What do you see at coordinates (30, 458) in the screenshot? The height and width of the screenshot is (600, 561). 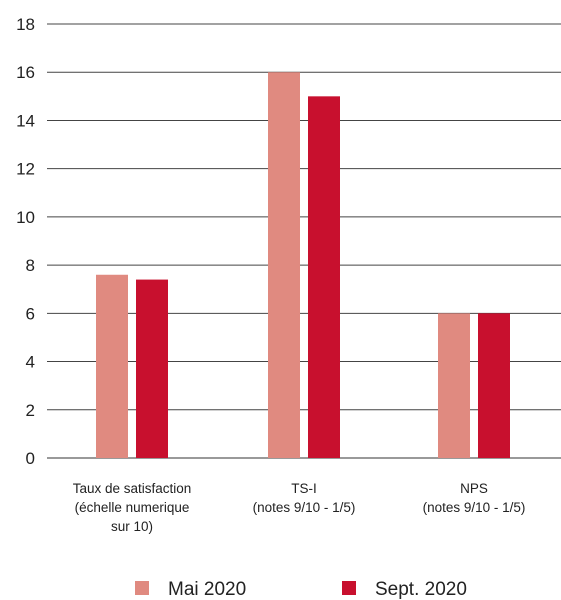 I see `y-tick-label-0: 0` at bounding box center [30, 458].